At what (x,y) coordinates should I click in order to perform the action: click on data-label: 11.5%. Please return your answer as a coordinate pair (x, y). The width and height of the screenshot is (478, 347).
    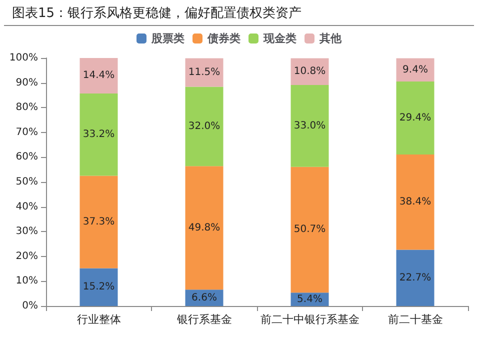
    Looking at the image, I should click on (204, 72).